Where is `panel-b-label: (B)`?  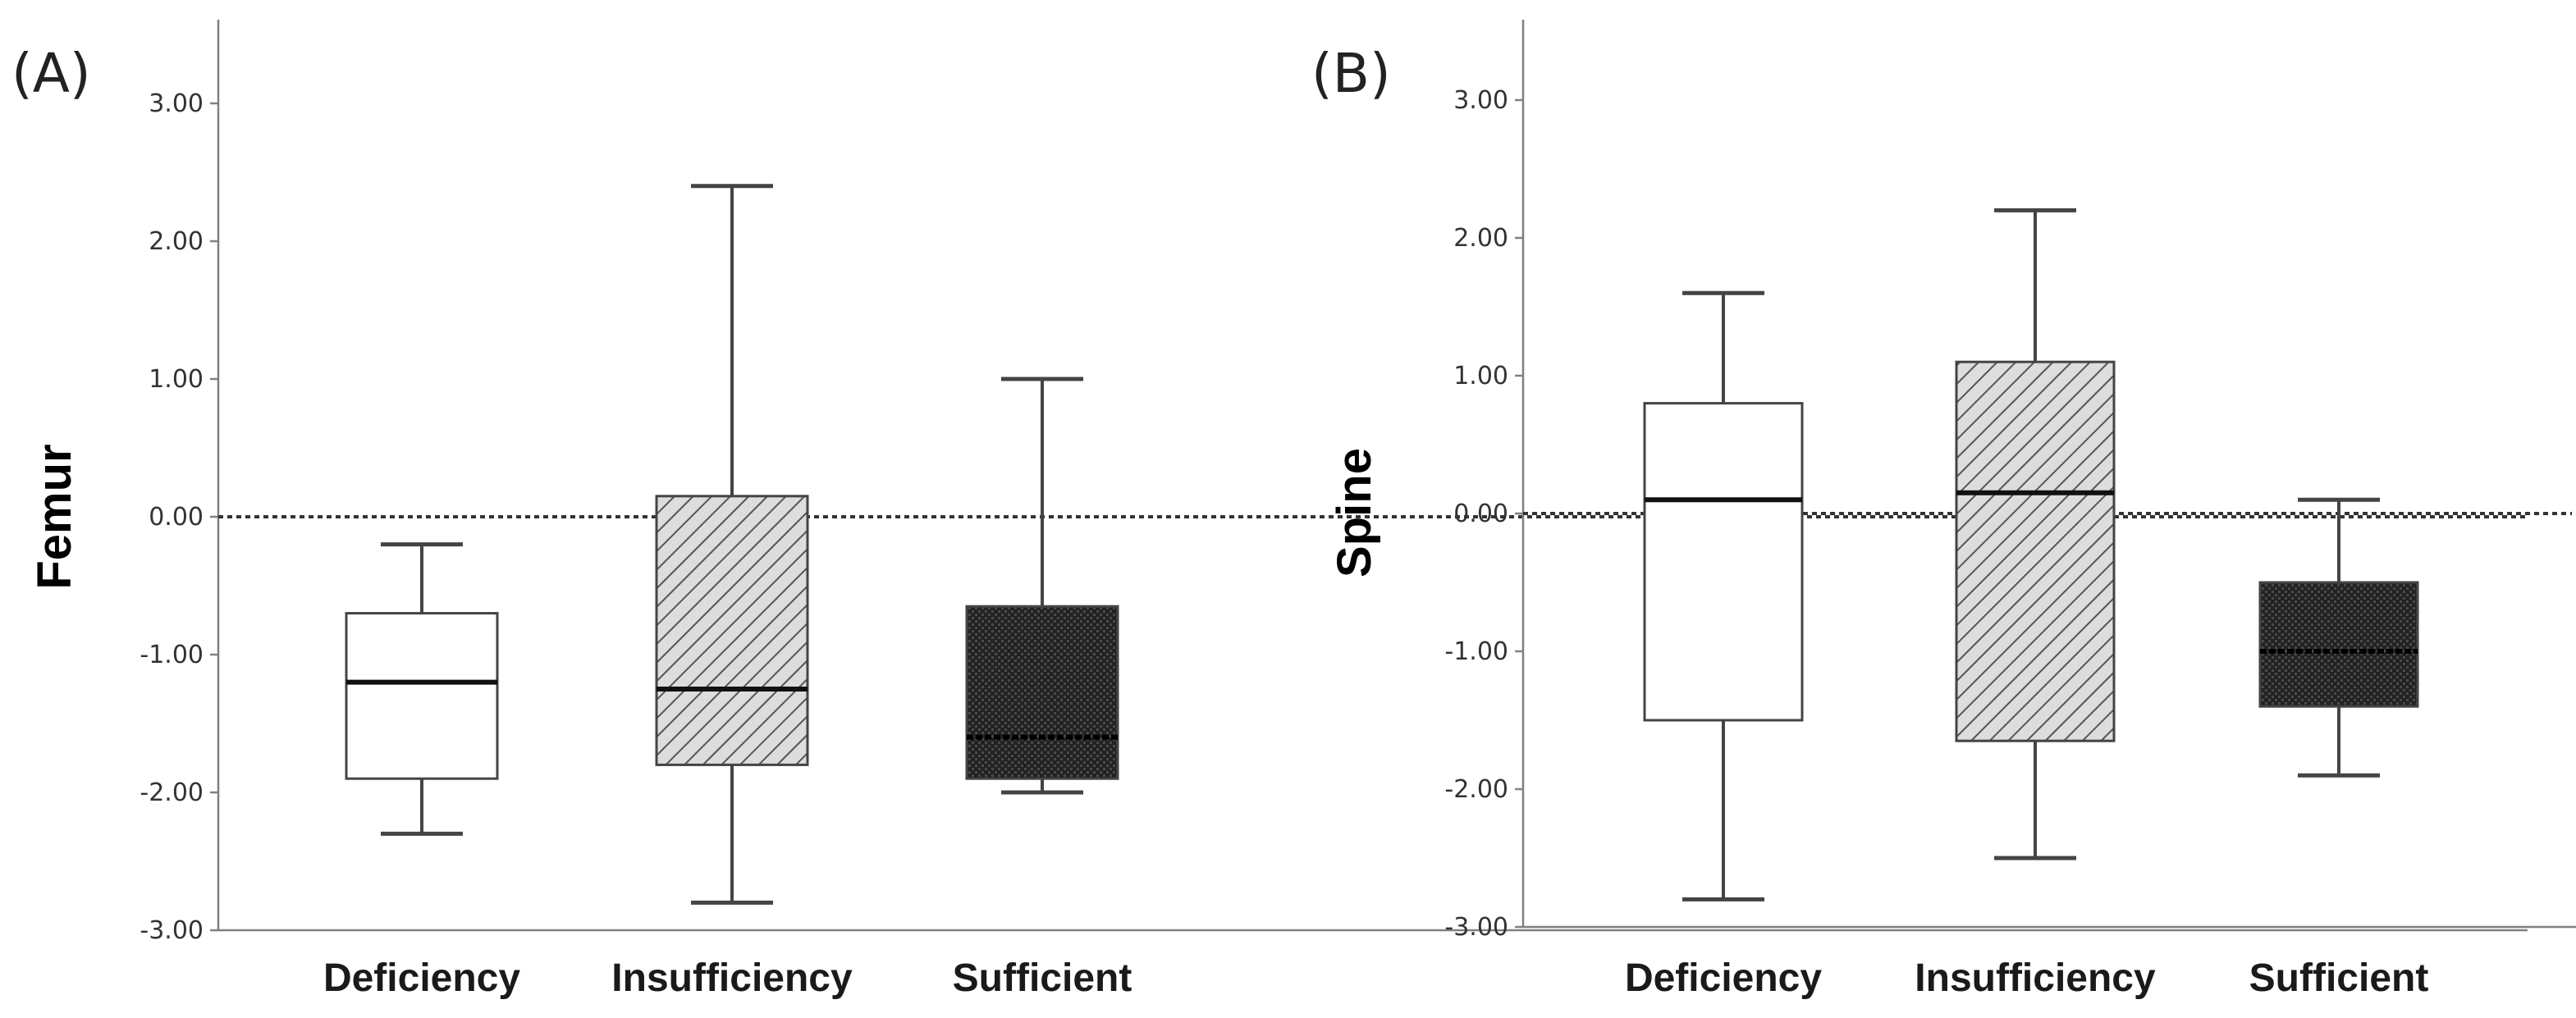
panel-b-label: (B) is located at coordinates (1351, 73).